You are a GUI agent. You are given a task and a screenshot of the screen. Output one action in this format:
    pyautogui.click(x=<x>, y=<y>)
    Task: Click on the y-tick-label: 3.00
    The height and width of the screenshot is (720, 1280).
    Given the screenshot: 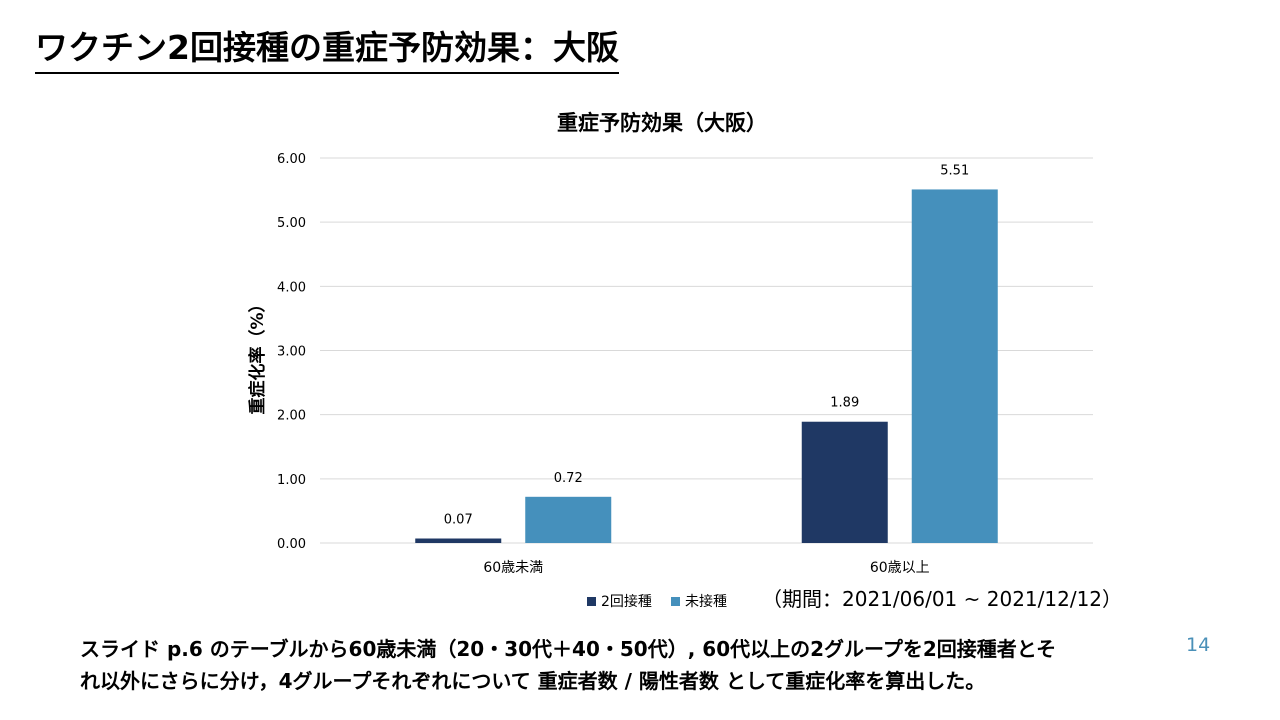 What is the action you would take?
    pyautogui.click(x=291, y=352)
    